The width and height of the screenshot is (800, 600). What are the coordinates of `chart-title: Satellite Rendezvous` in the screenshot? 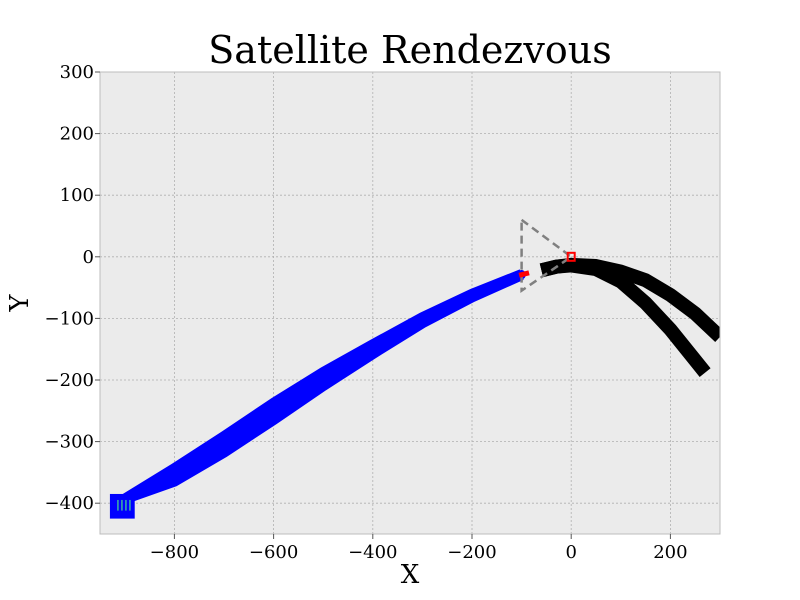 It's located at (409, 50).